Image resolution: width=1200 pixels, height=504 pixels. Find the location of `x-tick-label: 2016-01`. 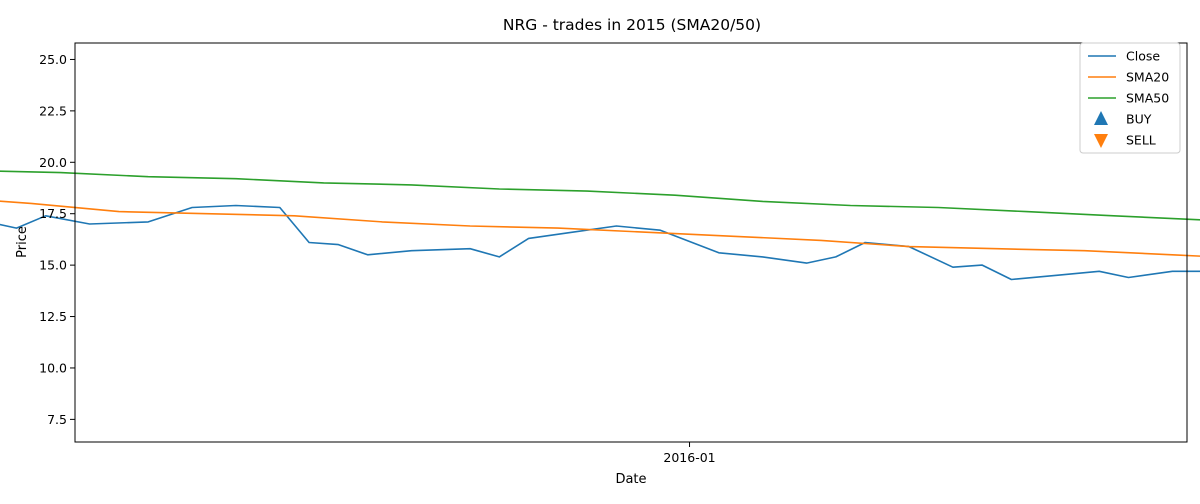

x-tick-label: 2016-01 is located at coordinates (689, 457).